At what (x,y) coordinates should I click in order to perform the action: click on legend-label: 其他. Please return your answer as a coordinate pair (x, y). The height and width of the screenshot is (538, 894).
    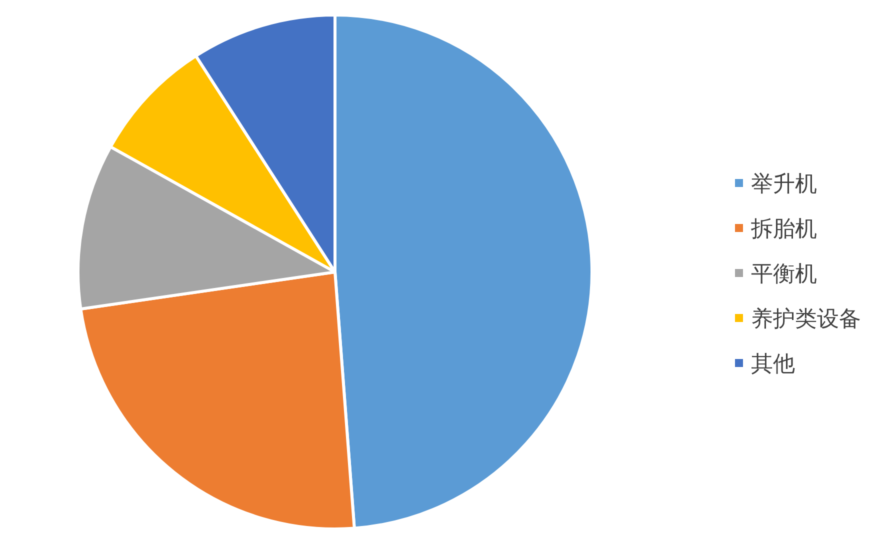
    Looking at the image, I should click on (773, 364).